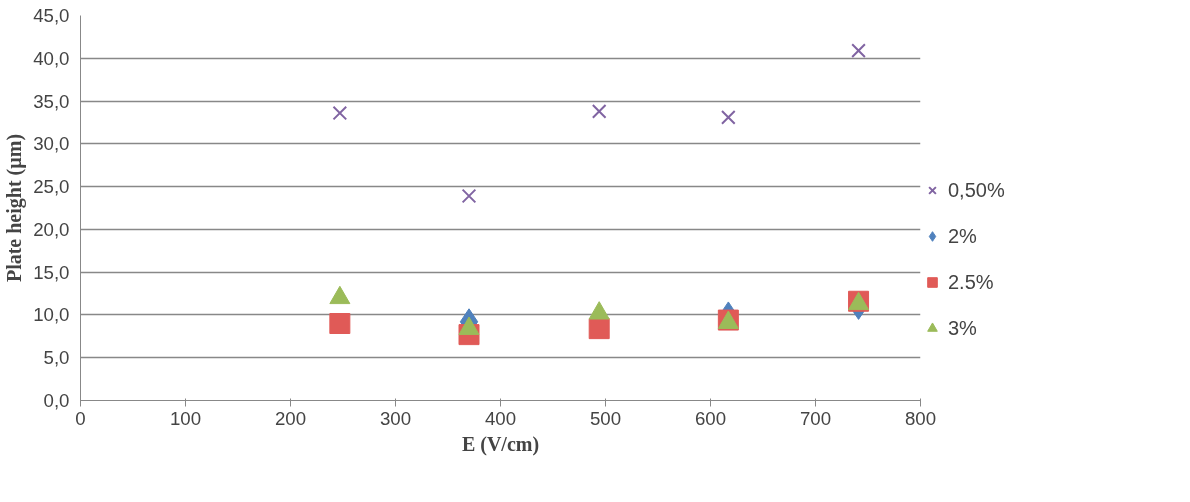 The height and width of the screenshot is (502, 1190). Describe the element at coordinates (15, 208) in the screenshot. I see `y-axis-title: Plate height (µm)` at that location.